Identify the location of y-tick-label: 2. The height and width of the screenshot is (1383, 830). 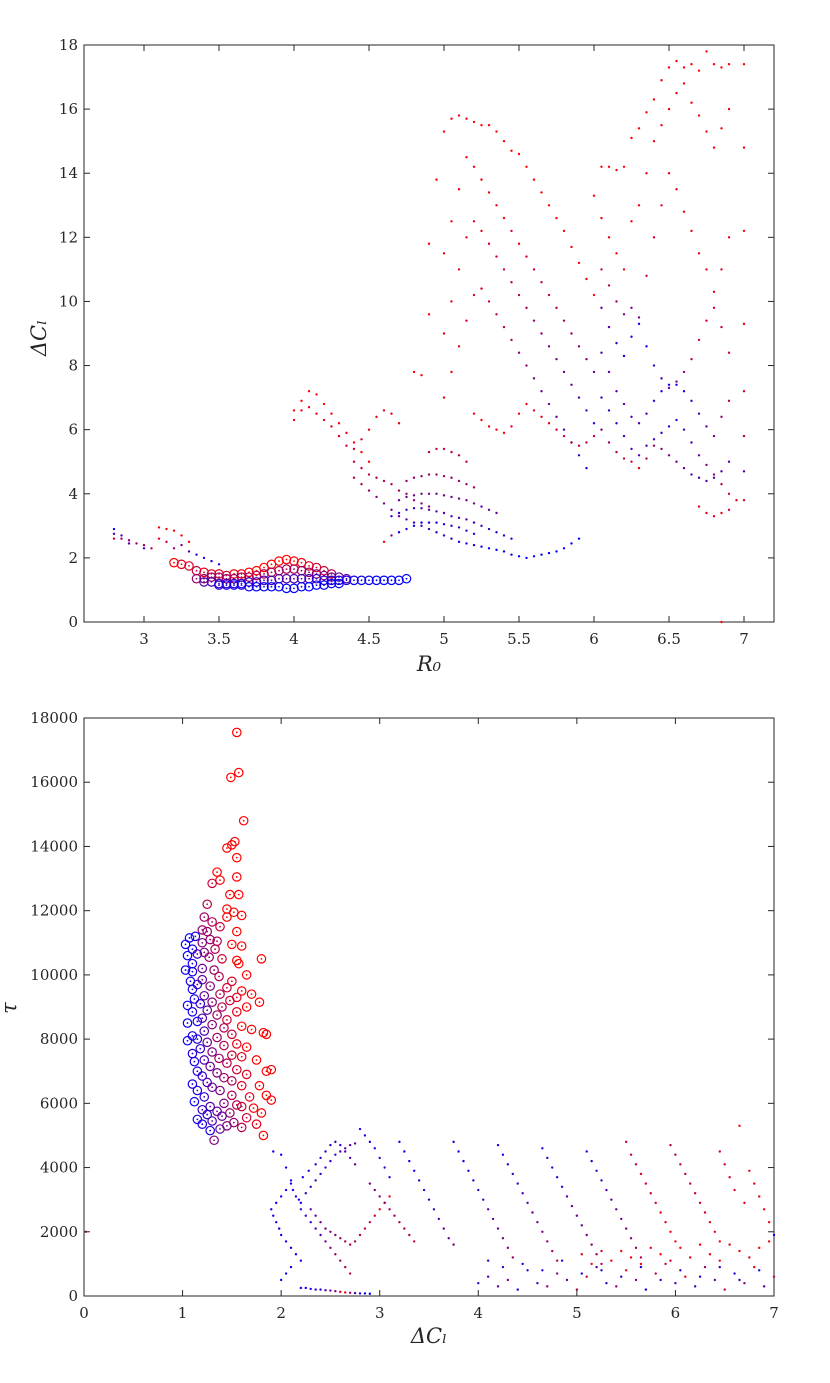
(73, 558).